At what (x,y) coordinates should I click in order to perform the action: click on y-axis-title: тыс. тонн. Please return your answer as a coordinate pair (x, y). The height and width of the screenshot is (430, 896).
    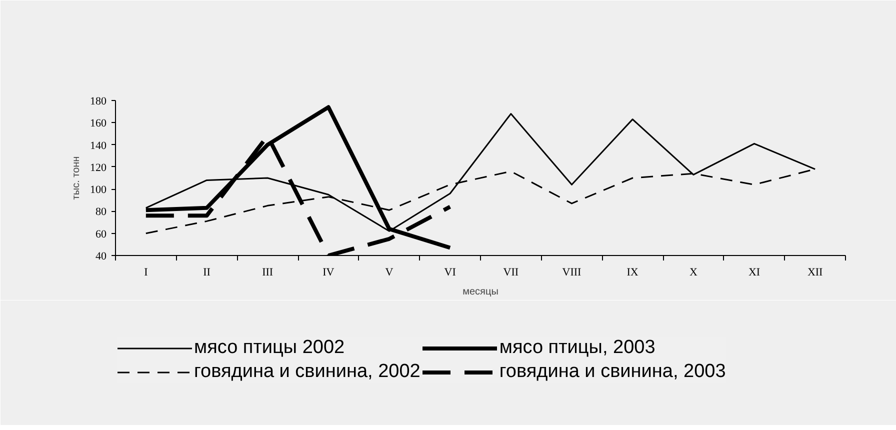
    Looking at the image, I should click on (76, 178).